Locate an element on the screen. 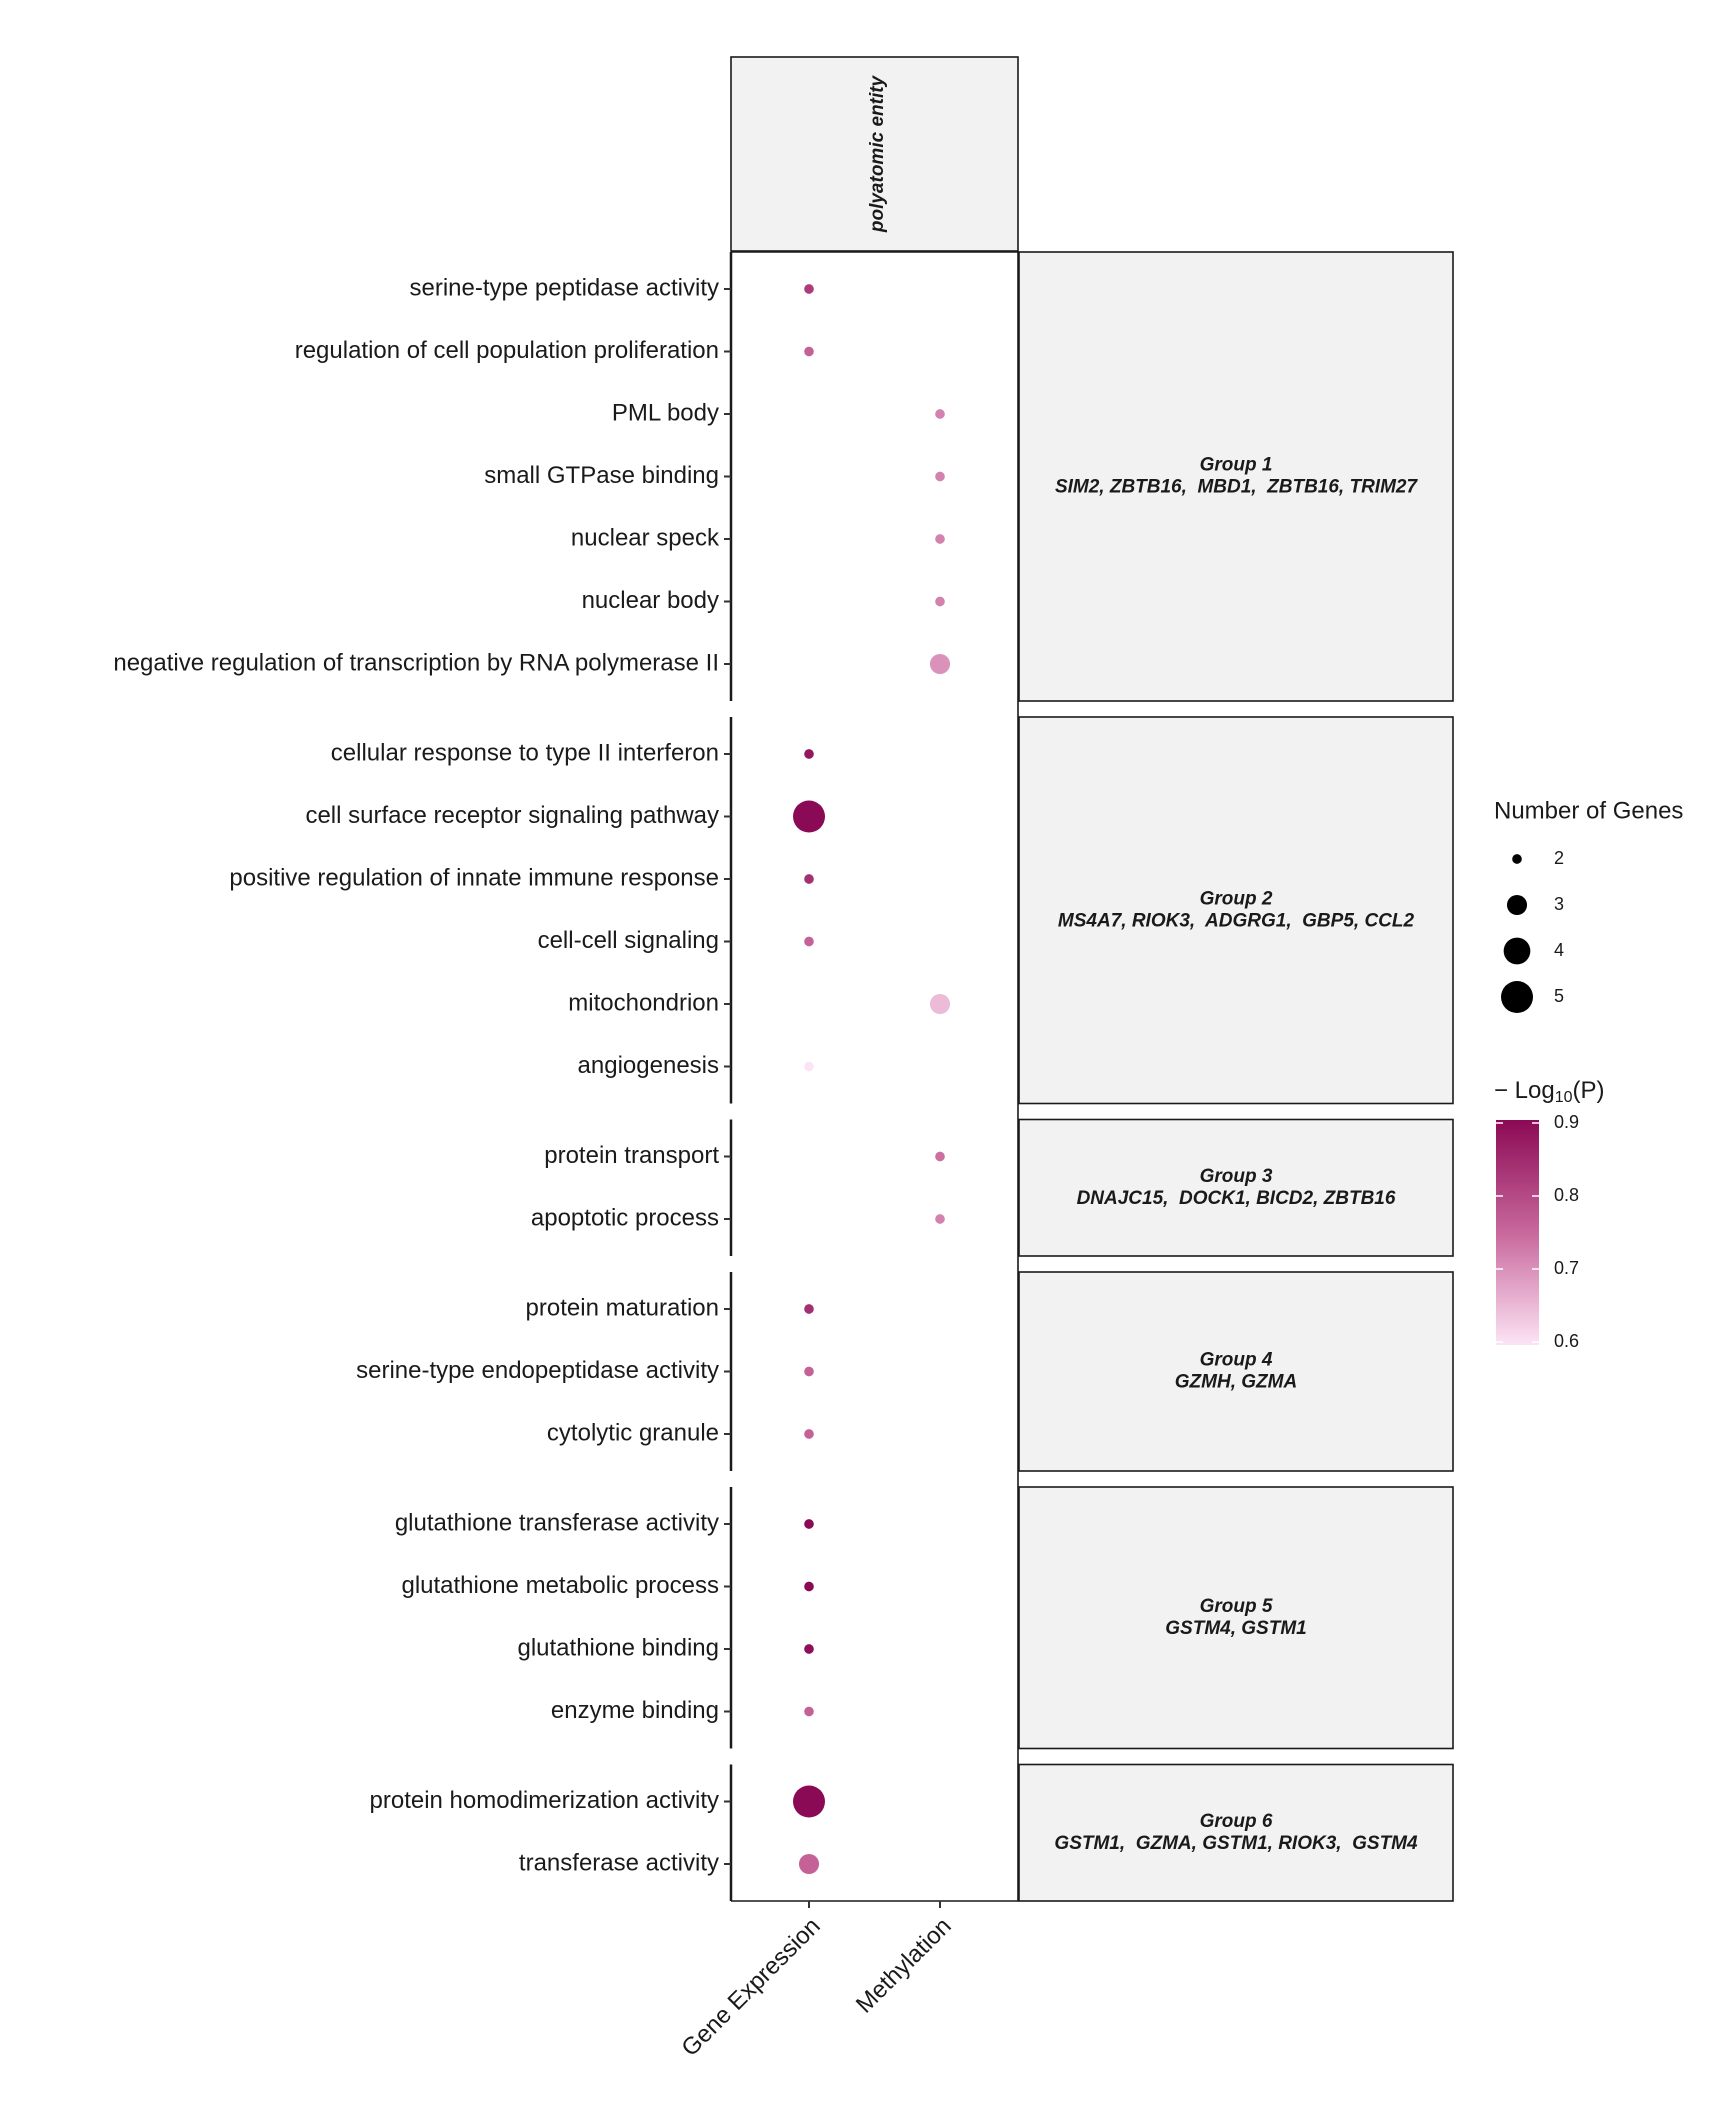  group-label: Group 6 is located at coordinates (1236, 1821).